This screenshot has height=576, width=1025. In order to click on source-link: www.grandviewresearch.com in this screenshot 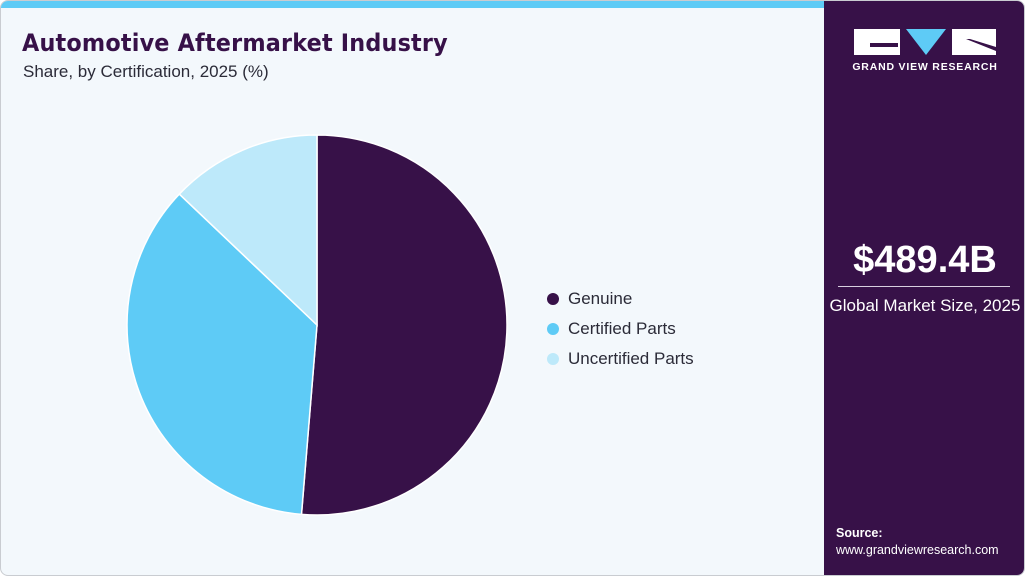, I will do `click(917, 550)`.